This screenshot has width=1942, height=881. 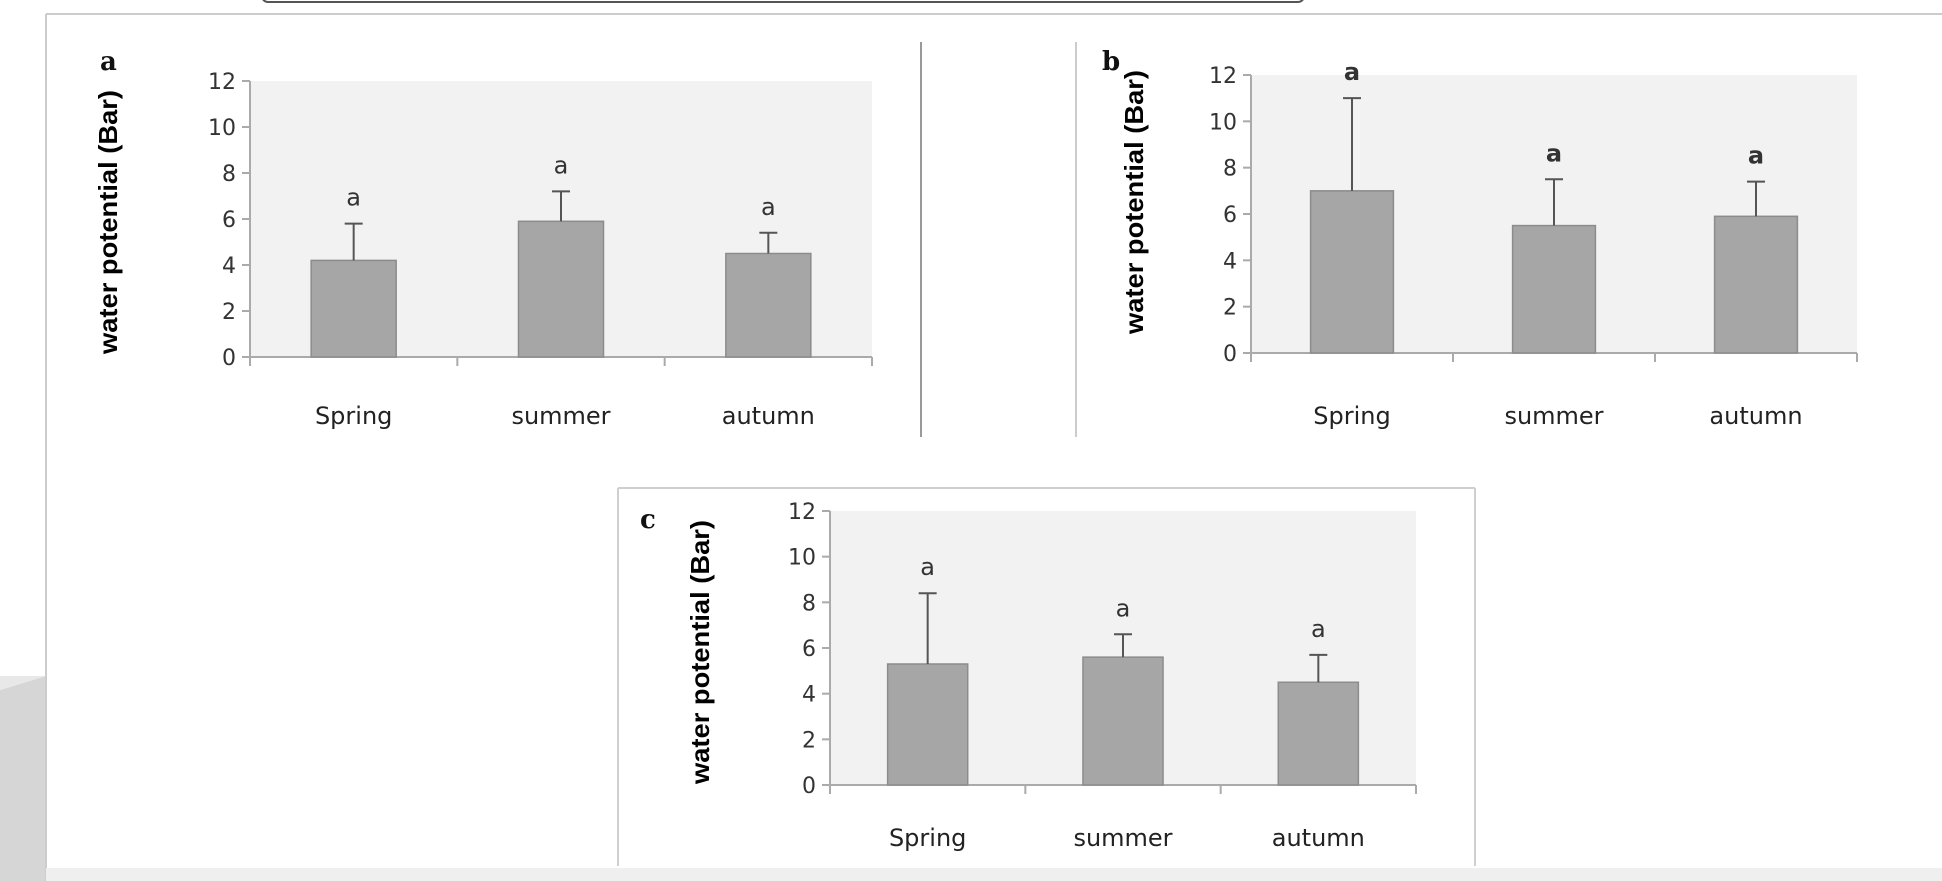 I want to click on panel-letter: c, so click(x=648, y=520).